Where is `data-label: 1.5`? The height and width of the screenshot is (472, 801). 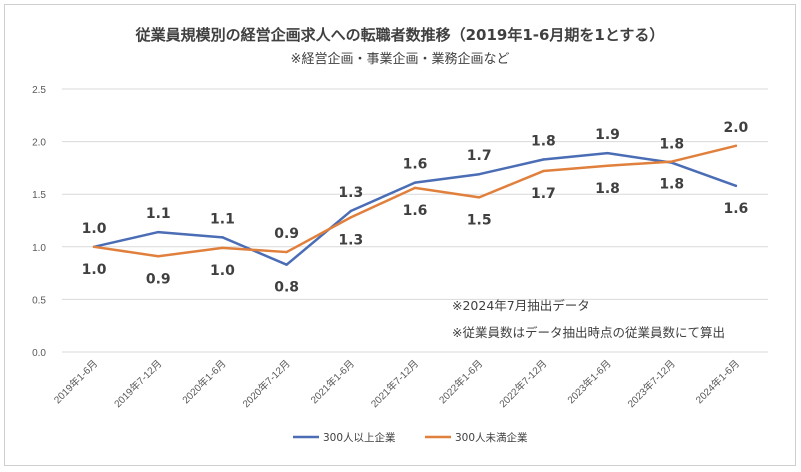
data-label: 1.5 is located at coordinates (479, 220).